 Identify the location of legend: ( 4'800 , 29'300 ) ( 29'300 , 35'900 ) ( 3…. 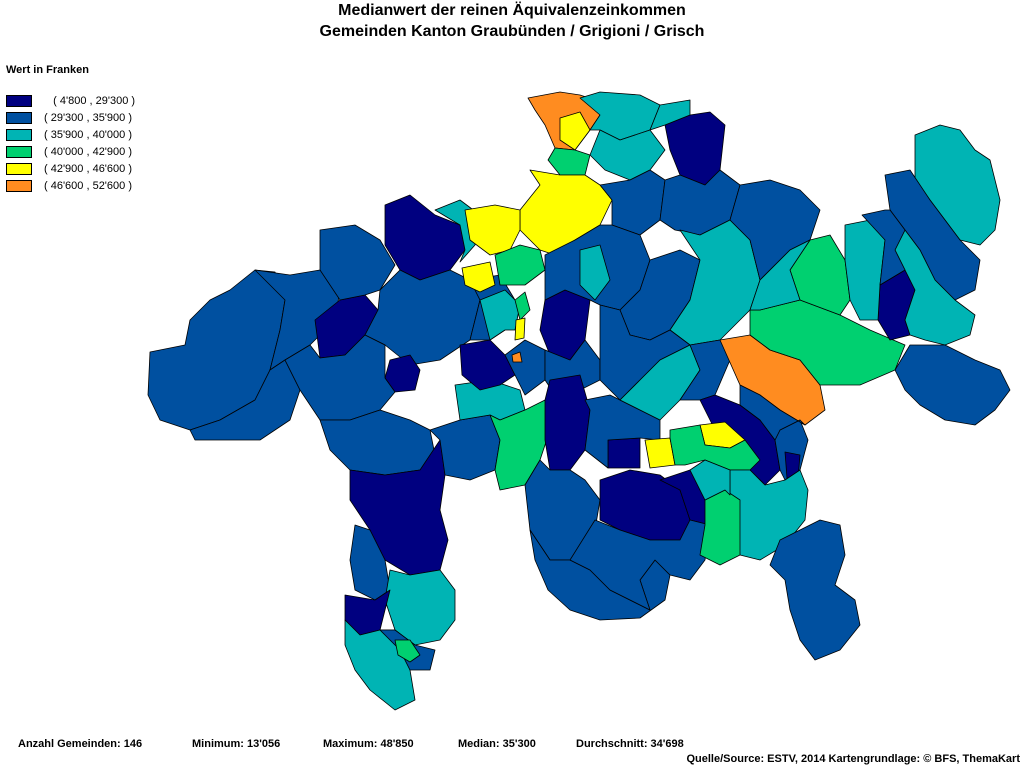
(70, 143).